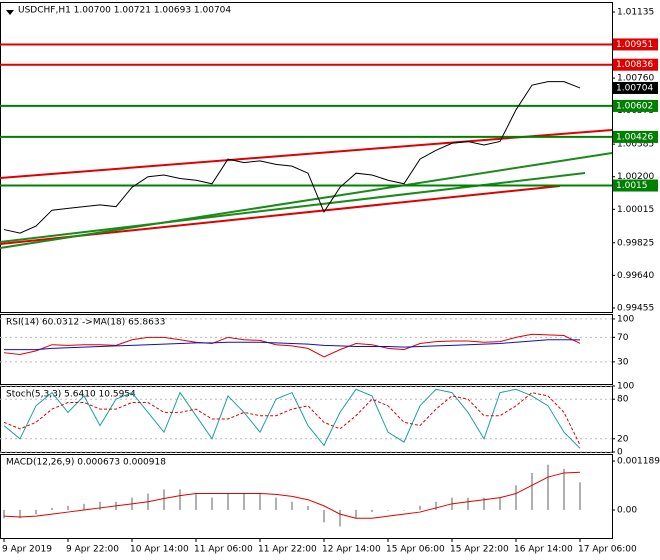  What do you see at coordinates (623, 400) in the screenshot?
I see `y-tick-label: 80` at bounding box center [623, 400].